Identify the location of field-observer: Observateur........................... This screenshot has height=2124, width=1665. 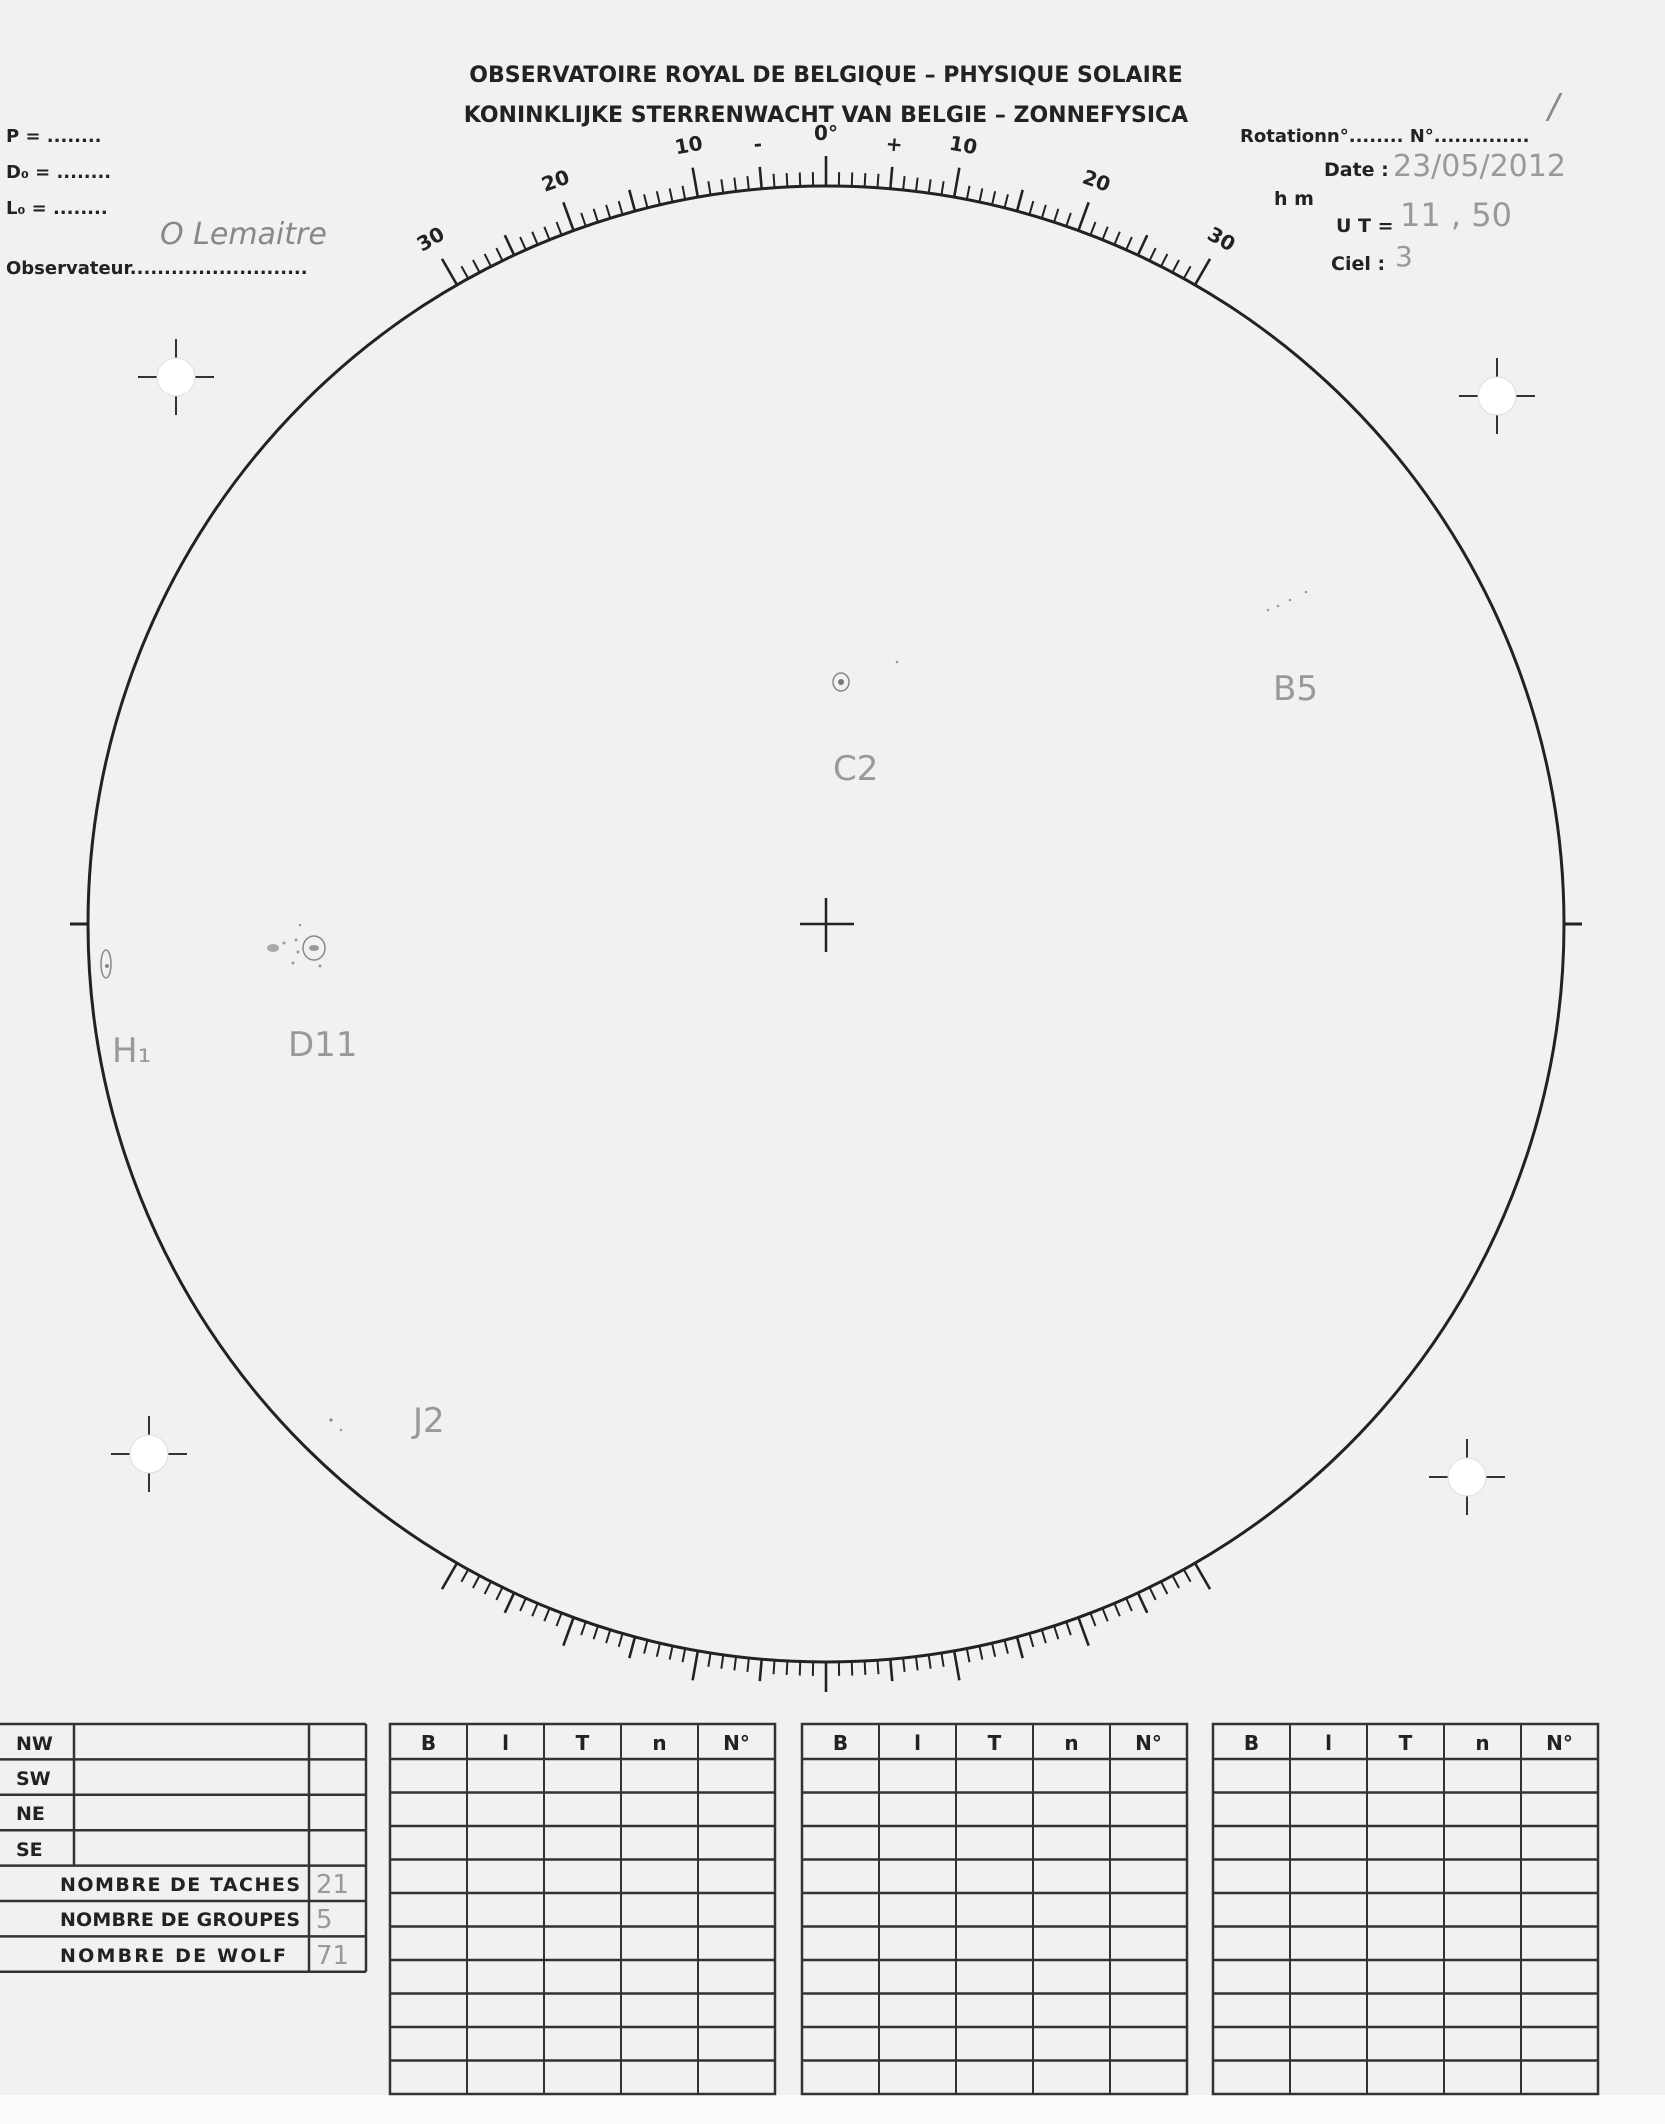
(157, 268).